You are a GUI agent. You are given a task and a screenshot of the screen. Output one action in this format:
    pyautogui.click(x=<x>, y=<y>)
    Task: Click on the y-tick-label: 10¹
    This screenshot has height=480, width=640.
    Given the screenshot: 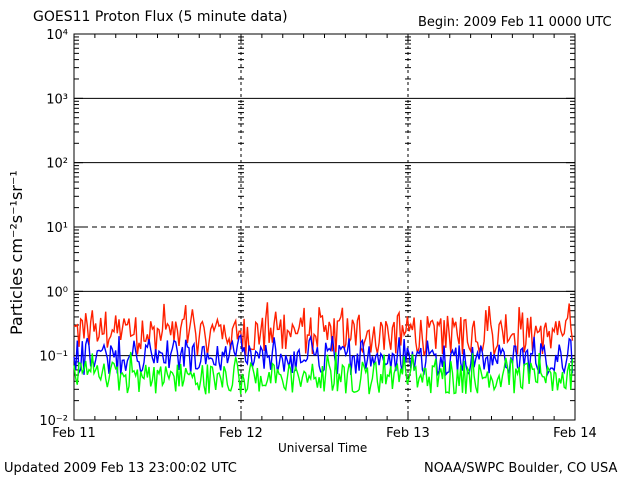 What is the action you would take?
    pyautogui.click(x=57, y=228)
    